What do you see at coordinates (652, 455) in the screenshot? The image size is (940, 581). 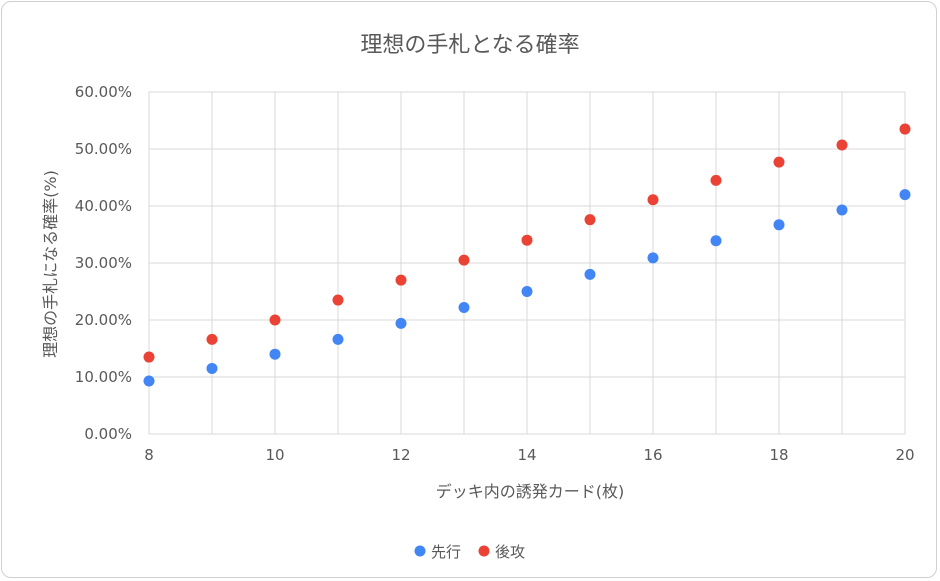 I see `x-tick-label: 16` at bounding box center [652, 455].